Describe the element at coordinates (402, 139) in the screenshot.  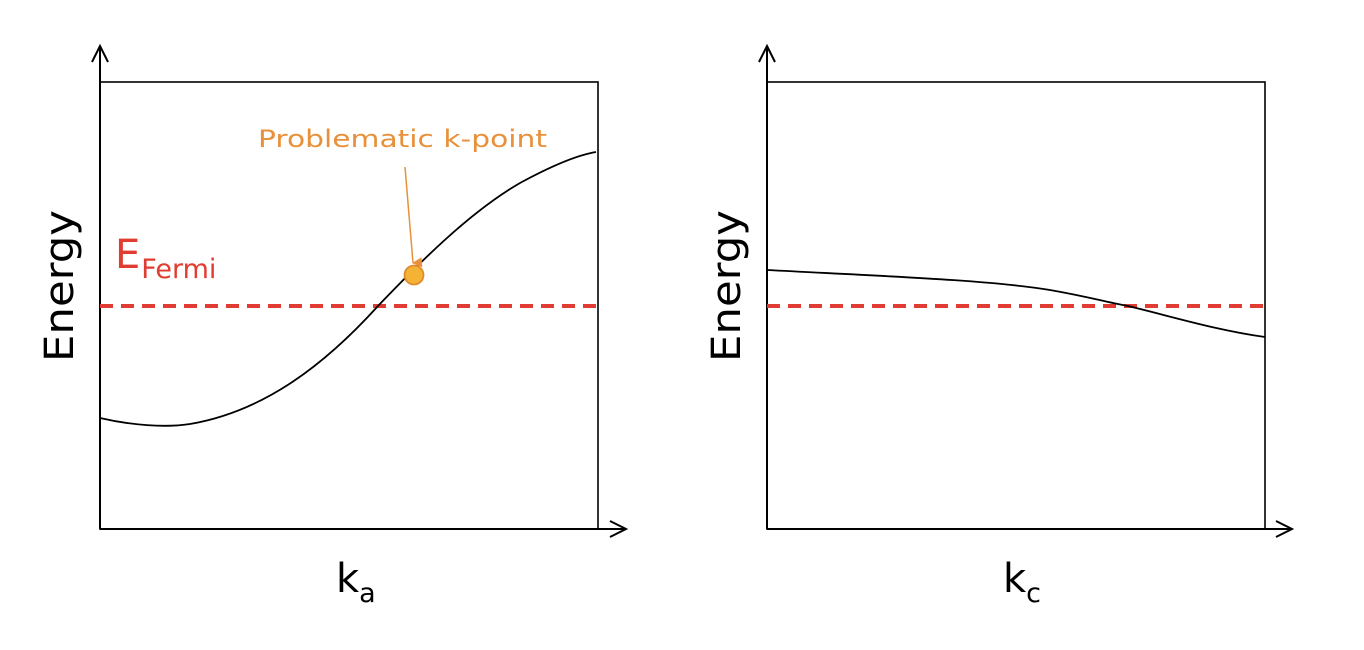
I see `callout-label: Problematic k-point` at that location.